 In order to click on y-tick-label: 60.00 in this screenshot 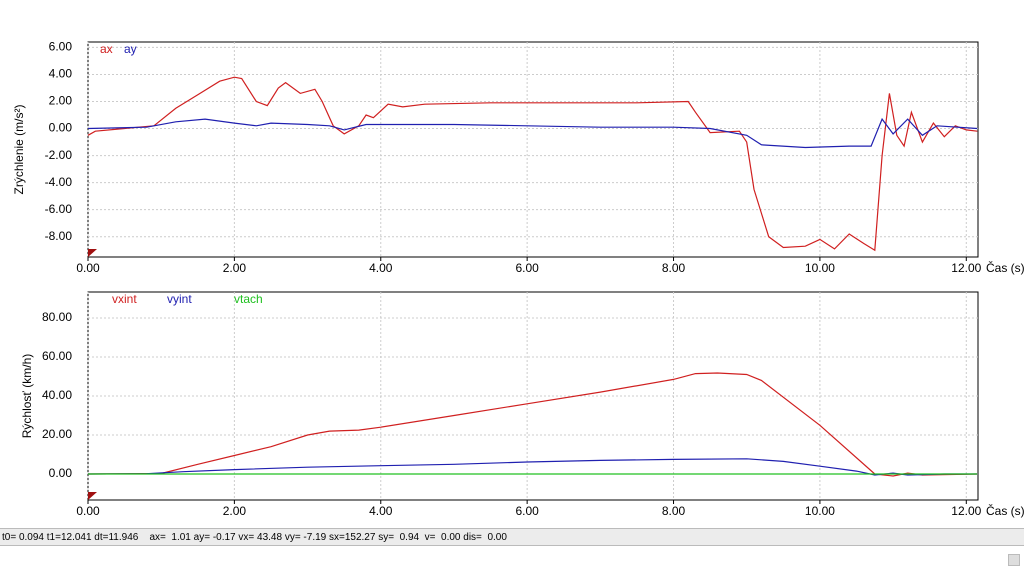, I will do `click(57, 356)`.